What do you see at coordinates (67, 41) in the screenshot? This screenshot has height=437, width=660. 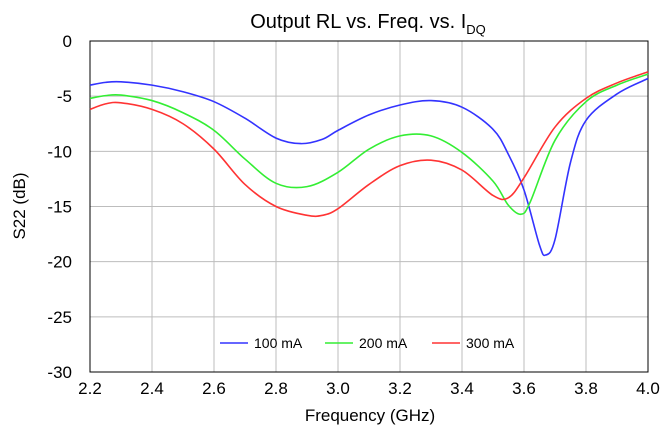 I see `y-tick-label: 0` at bounding box center [67, 41].